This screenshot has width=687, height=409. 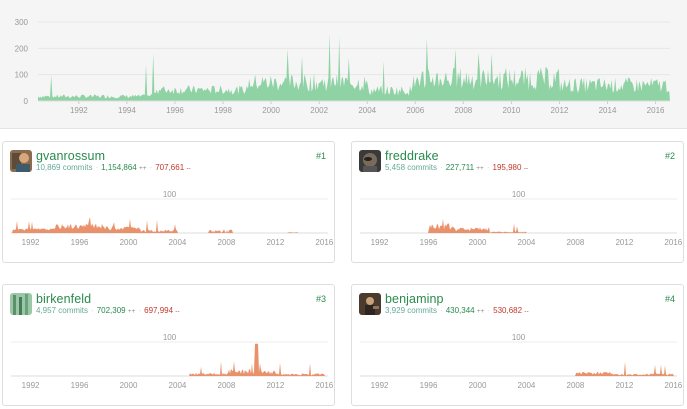 I want to click on x-tick-label: 2006, so click(x=415, y=110).